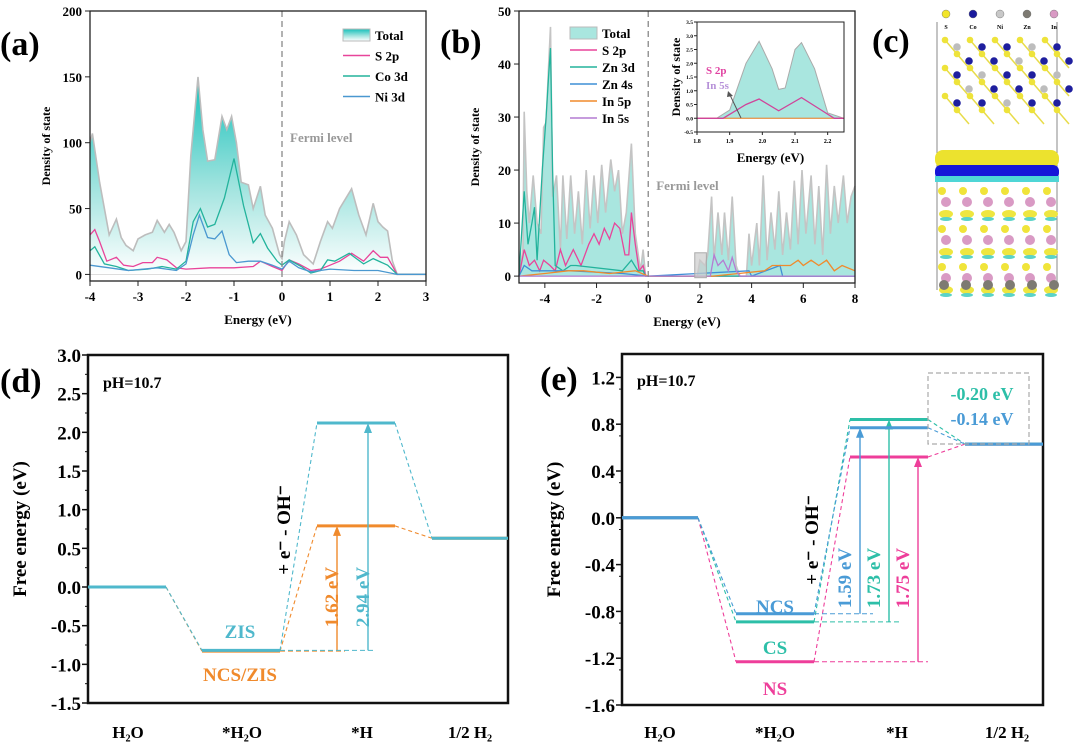 The height and width of the screenshot is (749, 1080). What do you see at coordinates (461, 42) in the screenshot?
I see `panel-label-b: (b)` at bounding box center [461, 42].